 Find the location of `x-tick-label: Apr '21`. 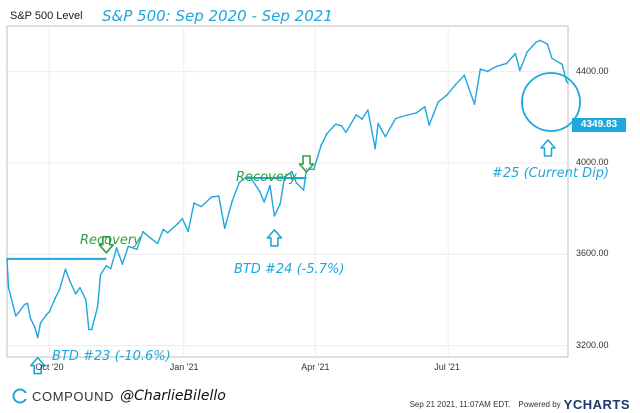

x-tick-label: Apr '21 is located at coordinates (315, 367).